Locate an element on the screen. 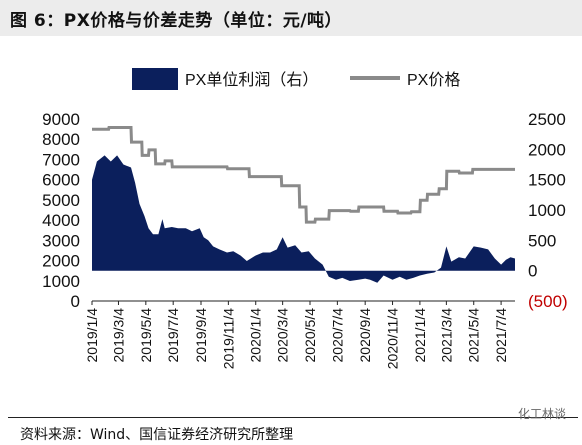  x-tick-label: 2019/5/4 is located at coordinates (146, 335).